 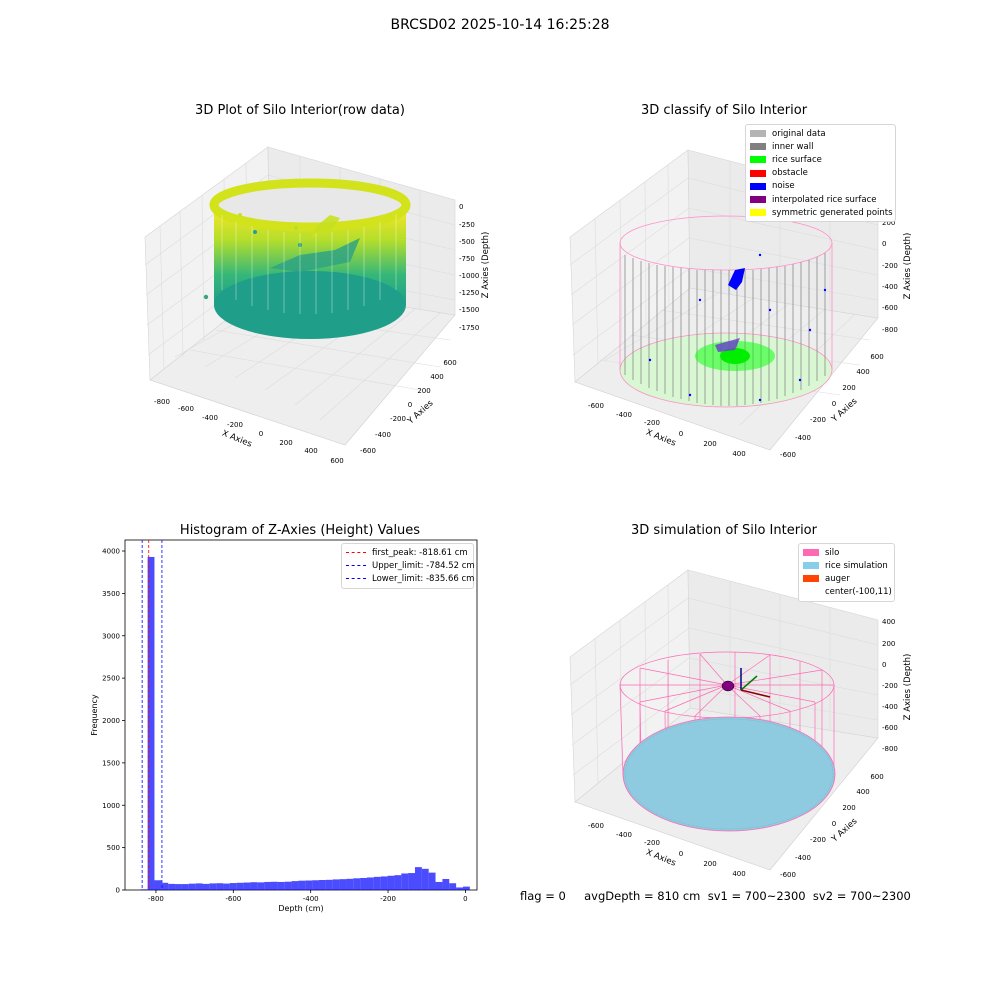 I want to click on classify-ytick: -600, so click(x=788, y=455).